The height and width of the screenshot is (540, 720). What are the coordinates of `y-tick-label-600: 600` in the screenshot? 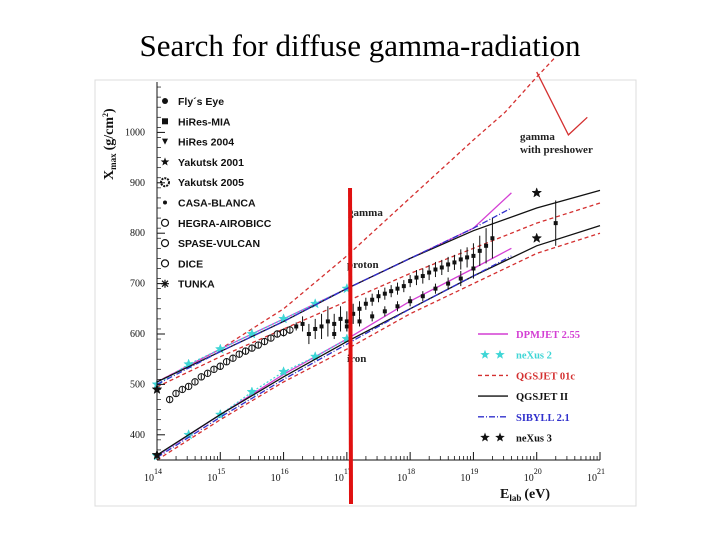 It's located at (137, 334).